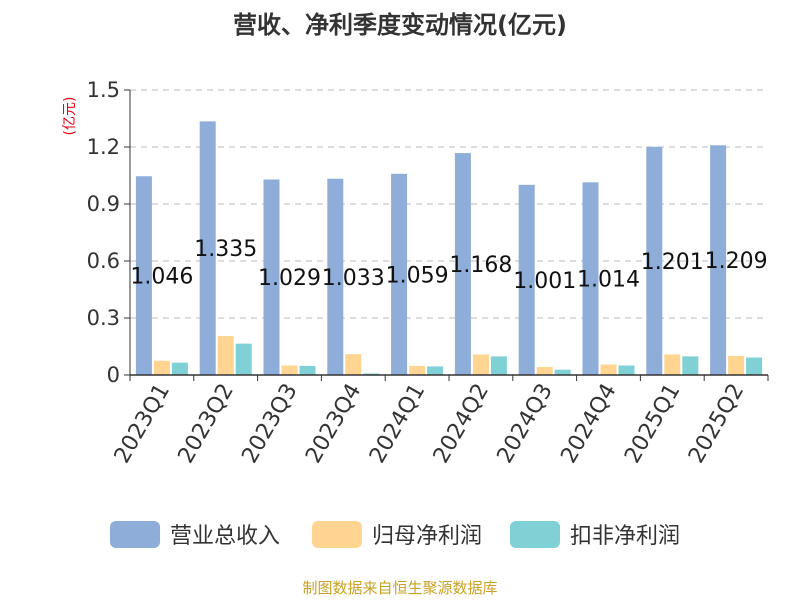 The image size is (800, 600). What do you see at coordinates (289, 278) in the screenshot?
I see `data-label: 1.029` at bounding box center [289, 278].